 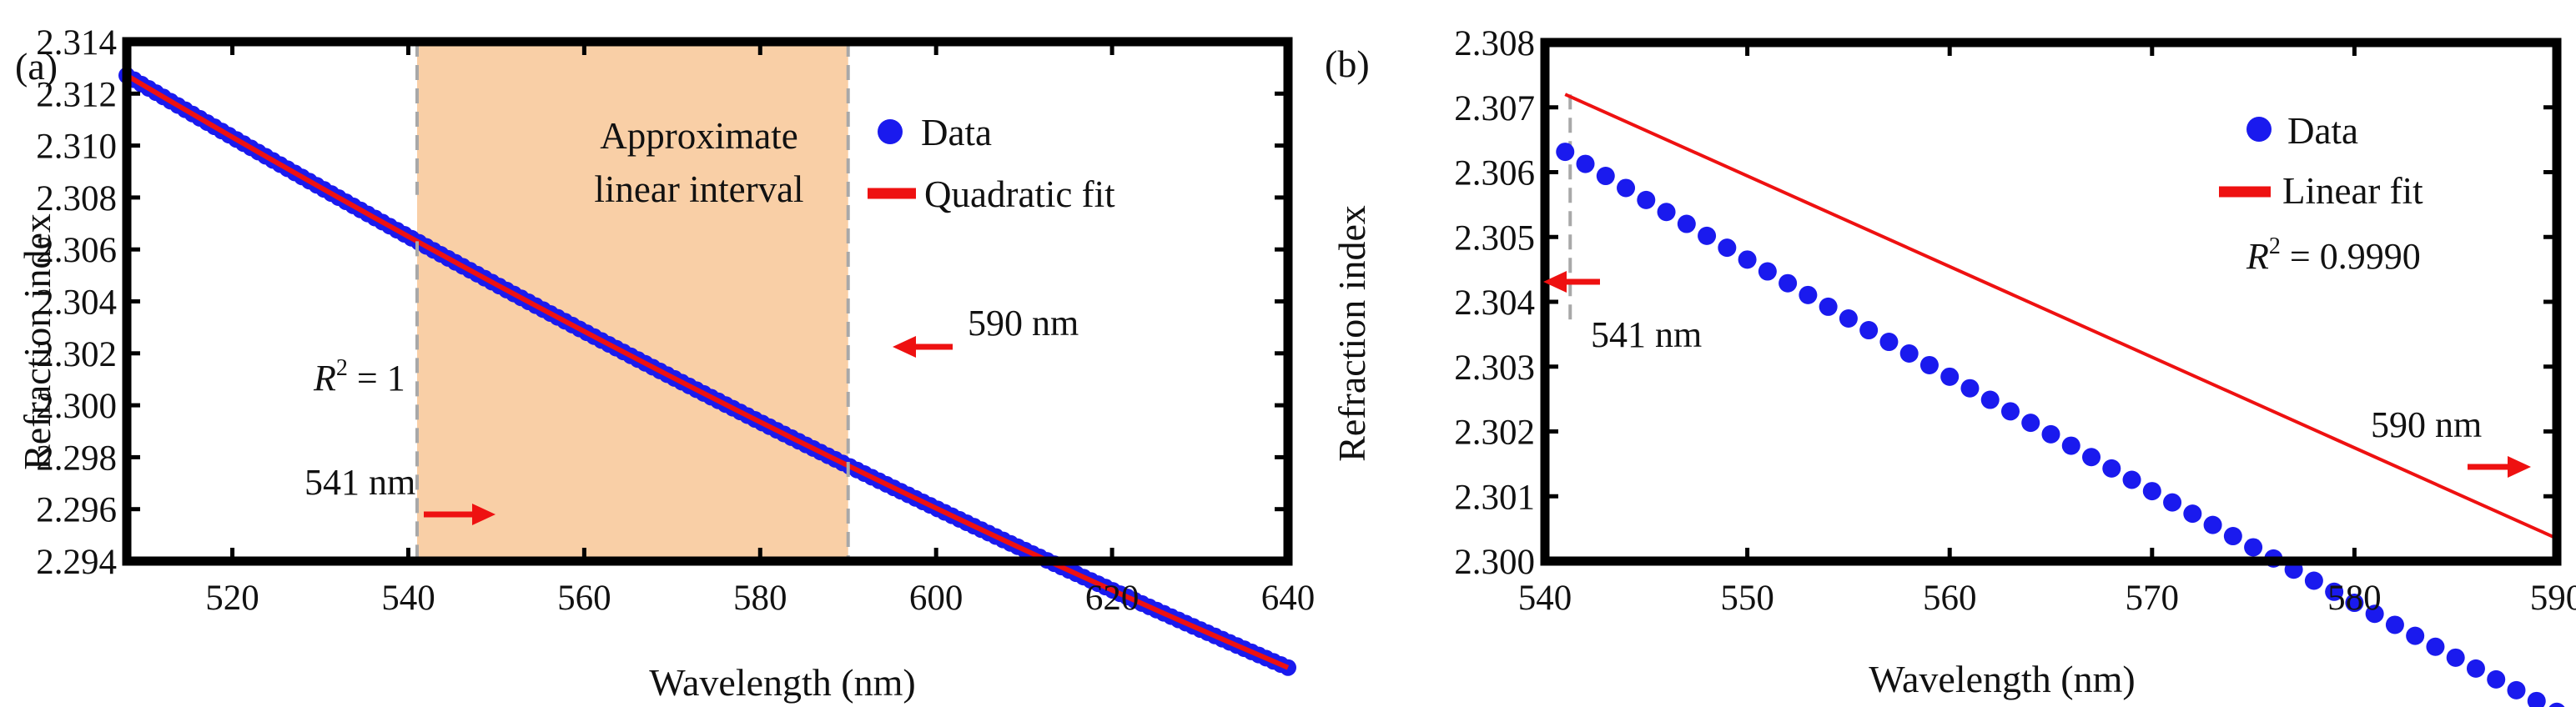 I want to click on legend-a: Data Quadratic fit, so click(x=991, y=163).